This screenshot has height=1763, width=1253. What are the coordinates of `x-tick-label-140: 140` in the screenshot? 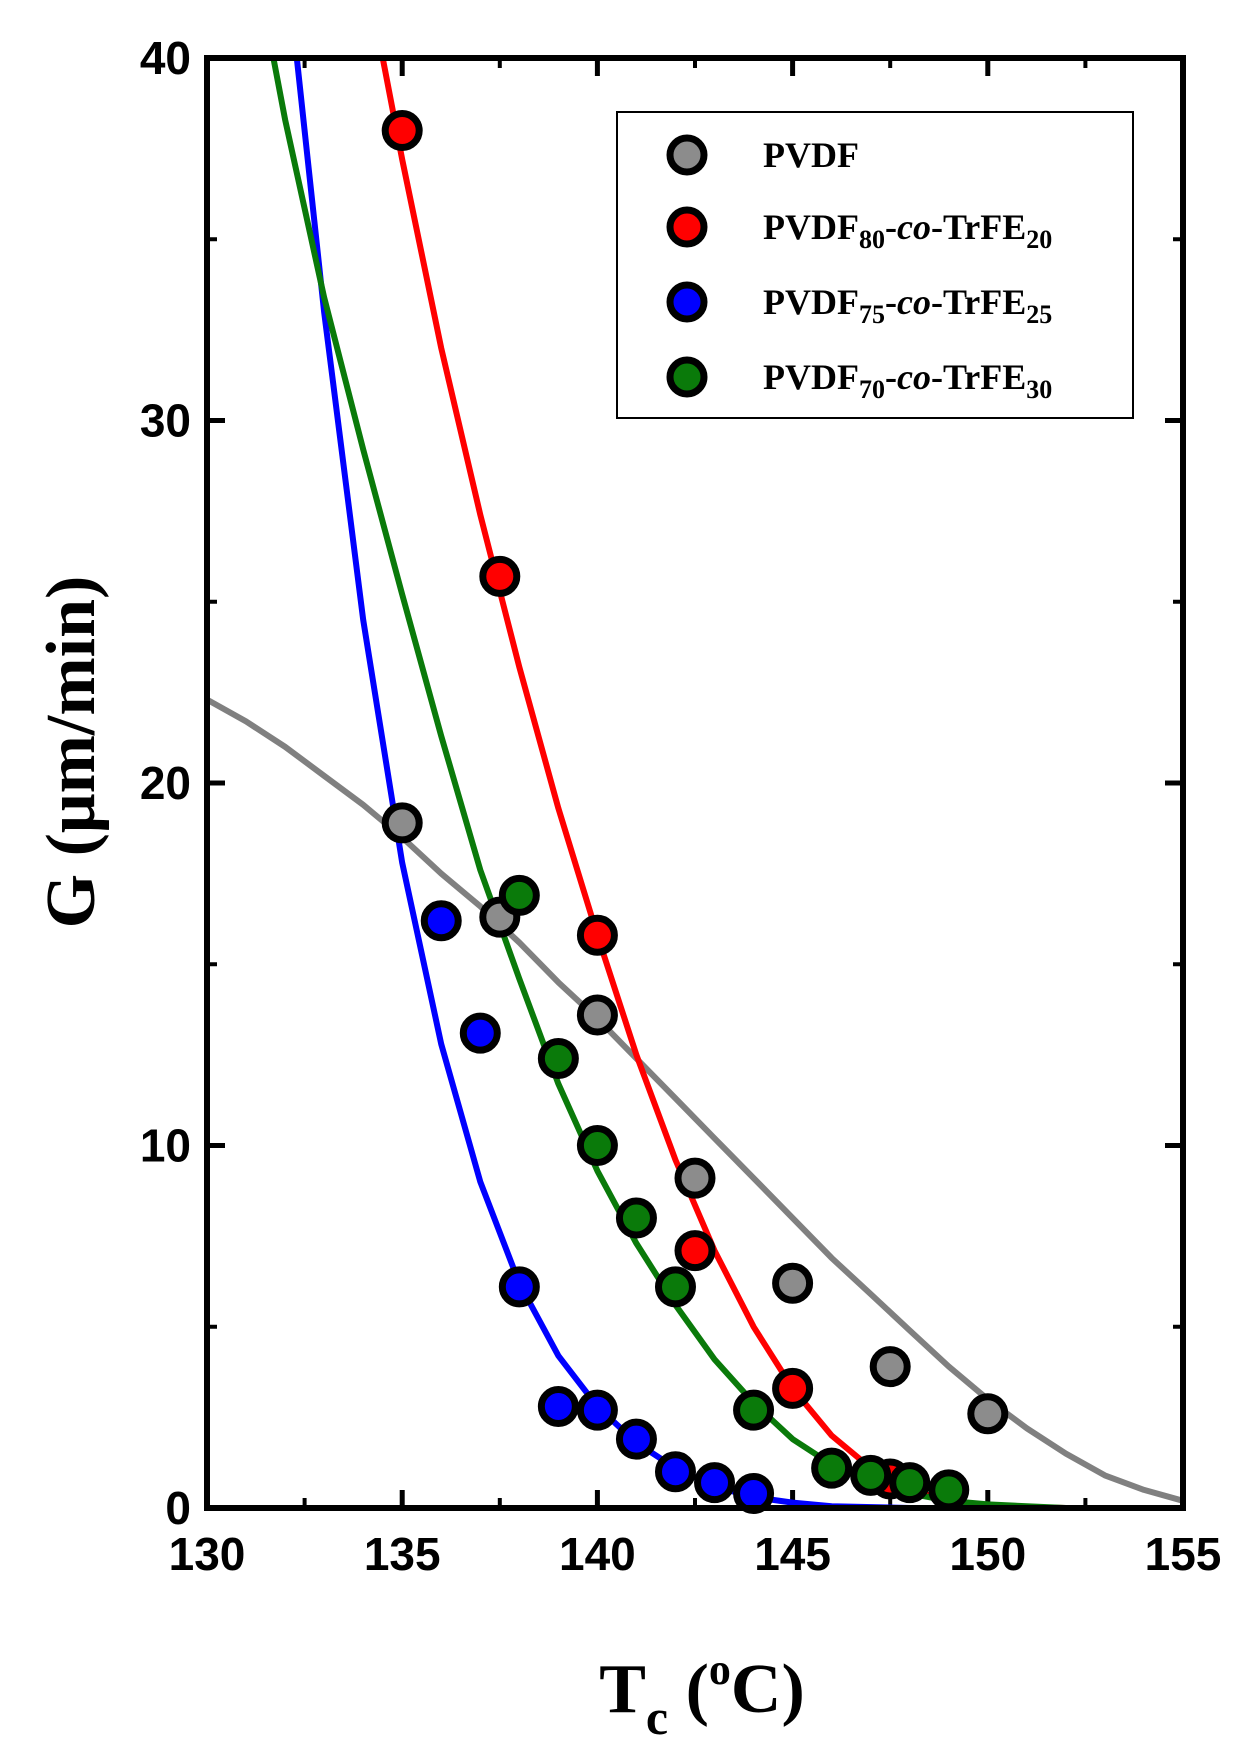 It's located at (597, 1554).